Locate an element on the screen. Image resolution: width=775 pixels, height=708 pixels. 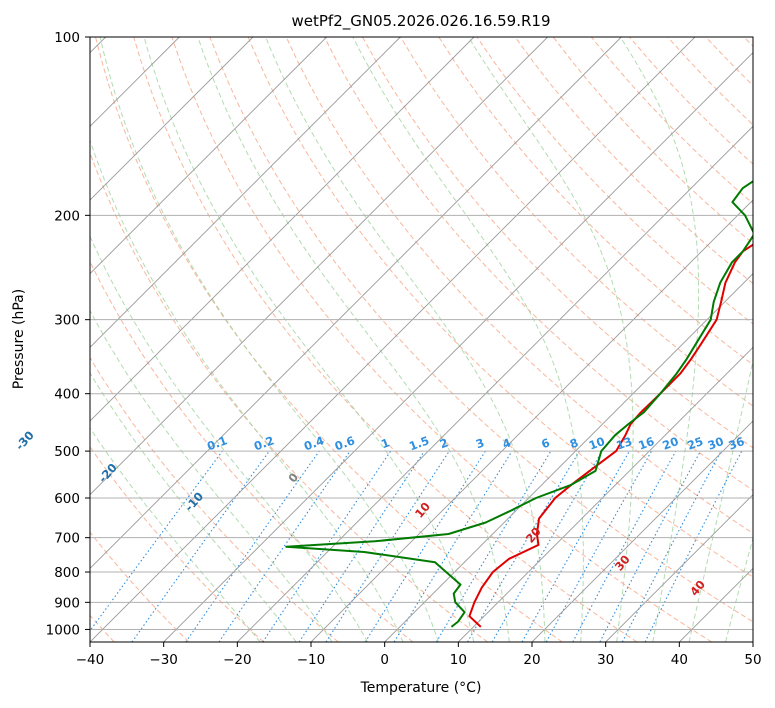
y-tick-label: 900 is located at coordinates (67, 603).